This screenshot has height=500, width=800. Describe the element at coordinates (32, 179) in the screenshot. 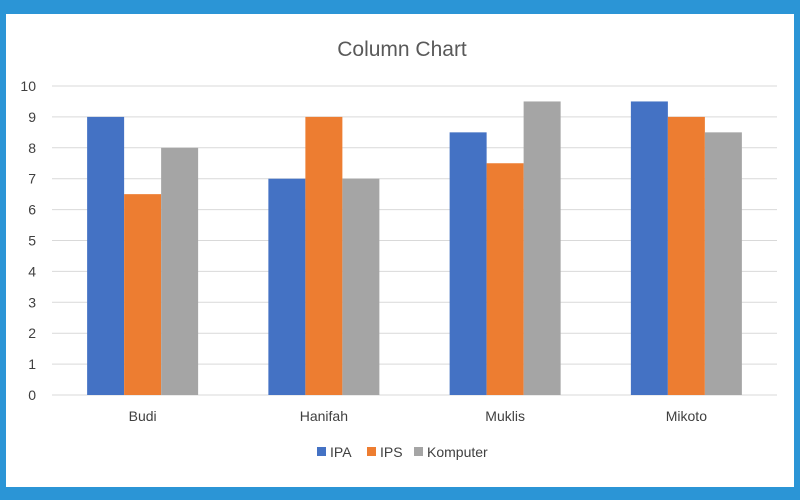

I see `y-tick-label: 7` at that location.